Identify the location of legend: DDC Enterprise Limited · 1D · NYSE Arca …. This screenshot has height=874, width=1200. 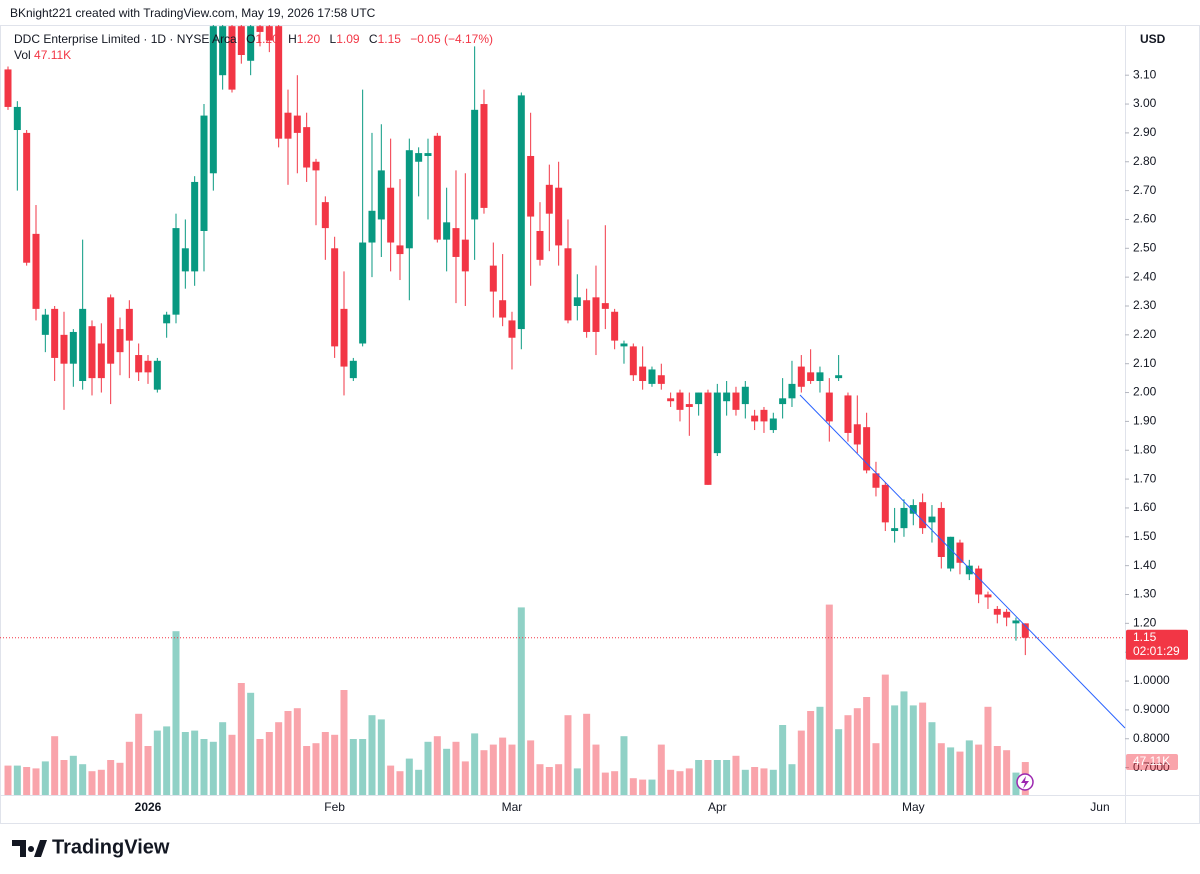
(253, 39).